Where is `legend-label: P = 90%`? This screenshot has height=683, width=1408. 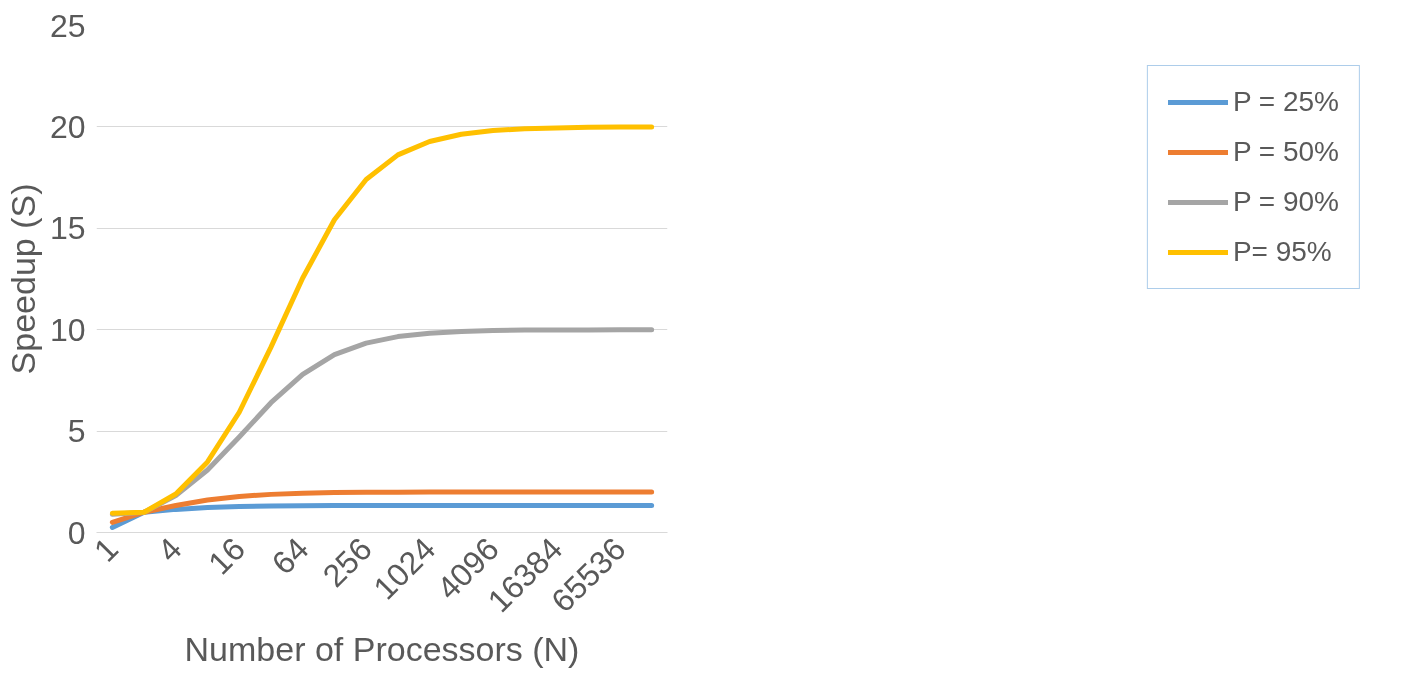
legend-label: P = 90% is located at coordinates (1285, 202).